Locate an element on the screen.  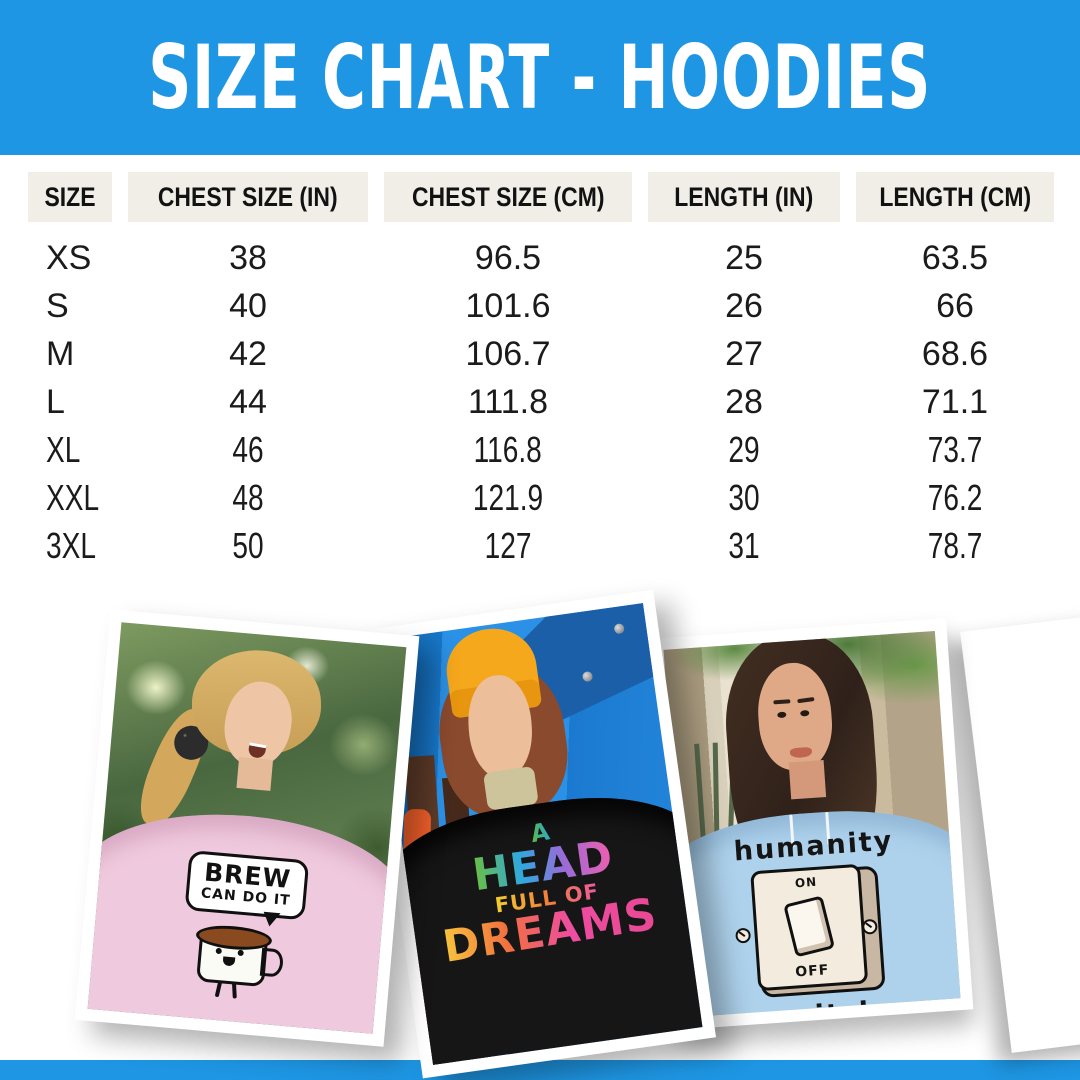
photo-partial-card is located at coordinates (1020, 827).